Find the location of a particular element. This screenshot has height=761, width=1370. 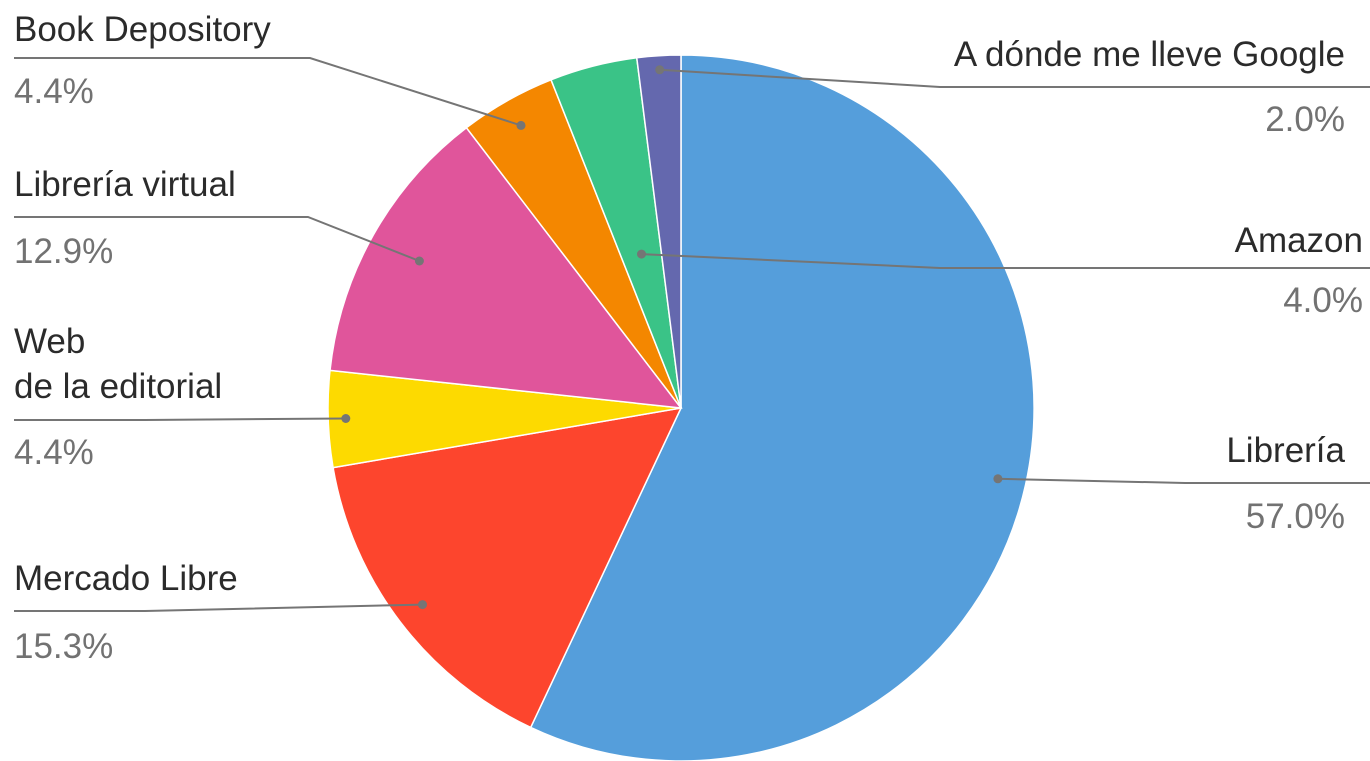

slice-percent-label: 12.9% is located at coordinates (63, 251).